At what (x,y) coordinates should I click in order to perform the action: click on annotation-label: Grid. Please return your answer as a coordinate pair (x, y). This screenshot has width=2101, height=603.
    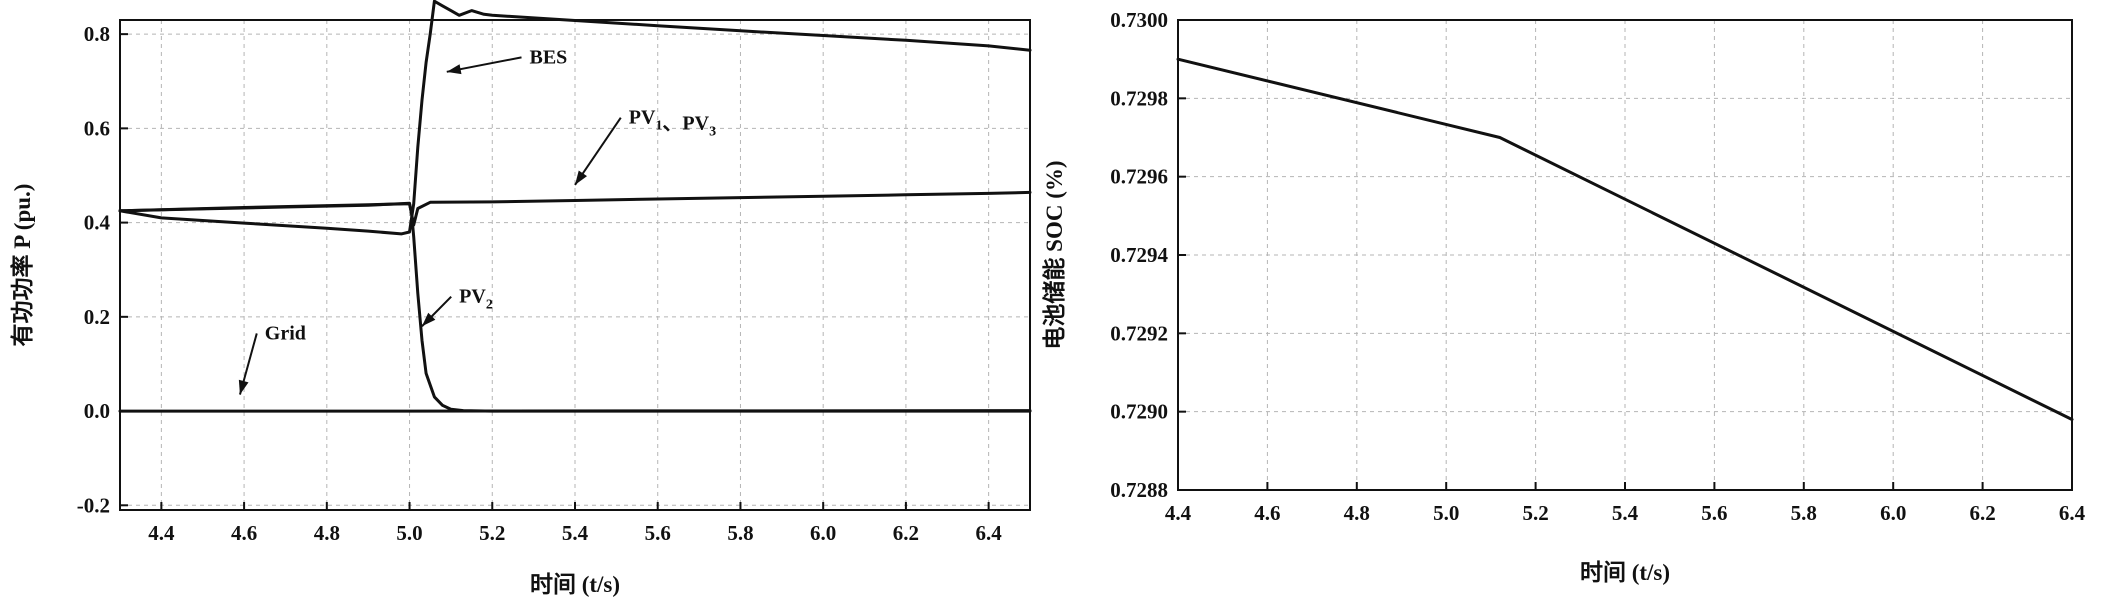
    Looking at the image, I should click on (285, 333).